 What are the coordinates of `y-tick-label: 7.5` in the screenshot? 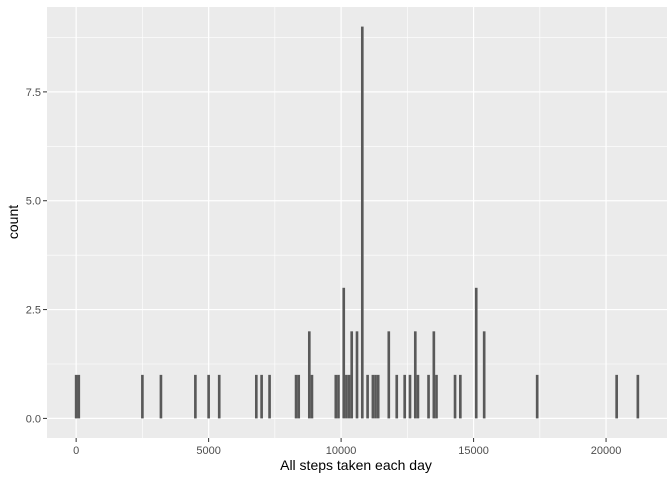 It's located at (33, 93).